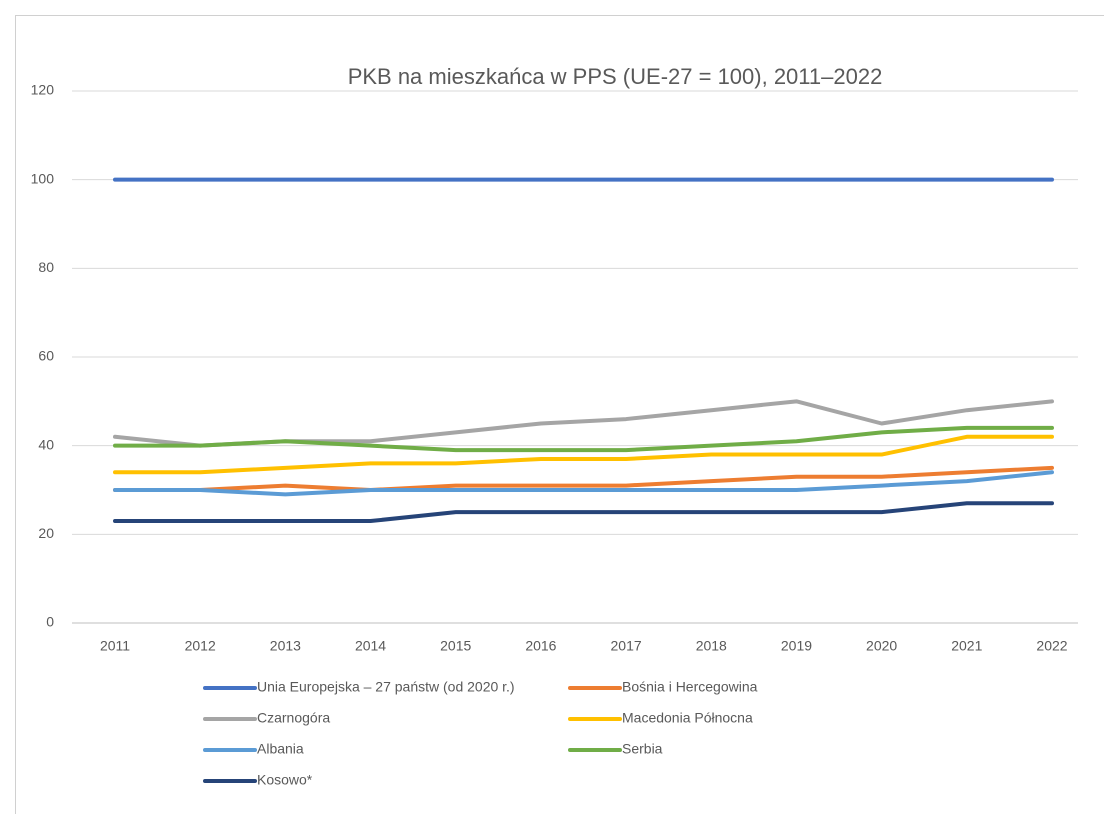 This screenshot has width=1104, height=814. What do you see at coordinates (115, 646) in the screenshot?
I see `x-tick-label: 2011` at bounding box center [115, 646].